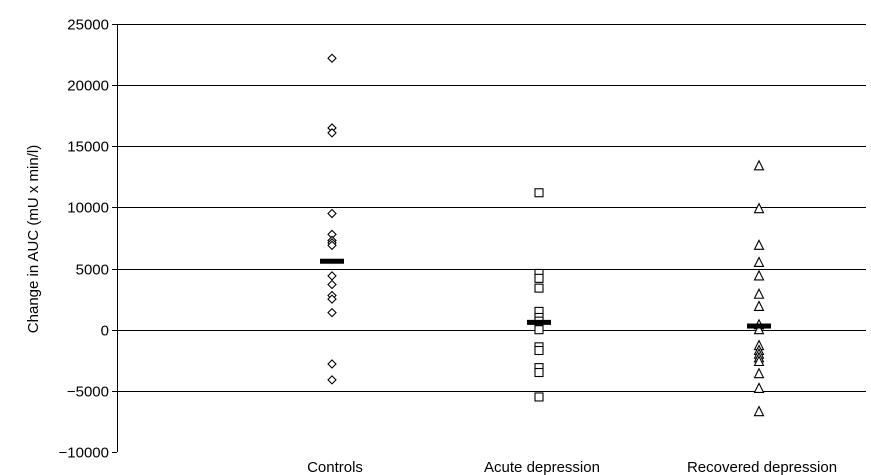 This screenshot has height=475, width=871. I want to click on y-tick-label: 15000, so click(88, 147).